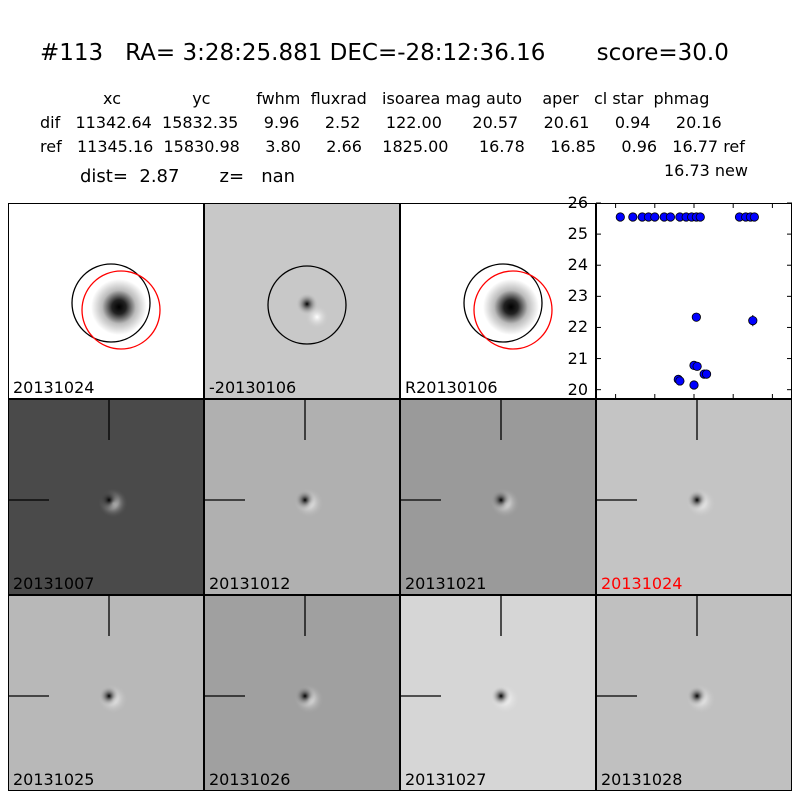  I want to click on panel-label: 20131012, so click(250, 583).